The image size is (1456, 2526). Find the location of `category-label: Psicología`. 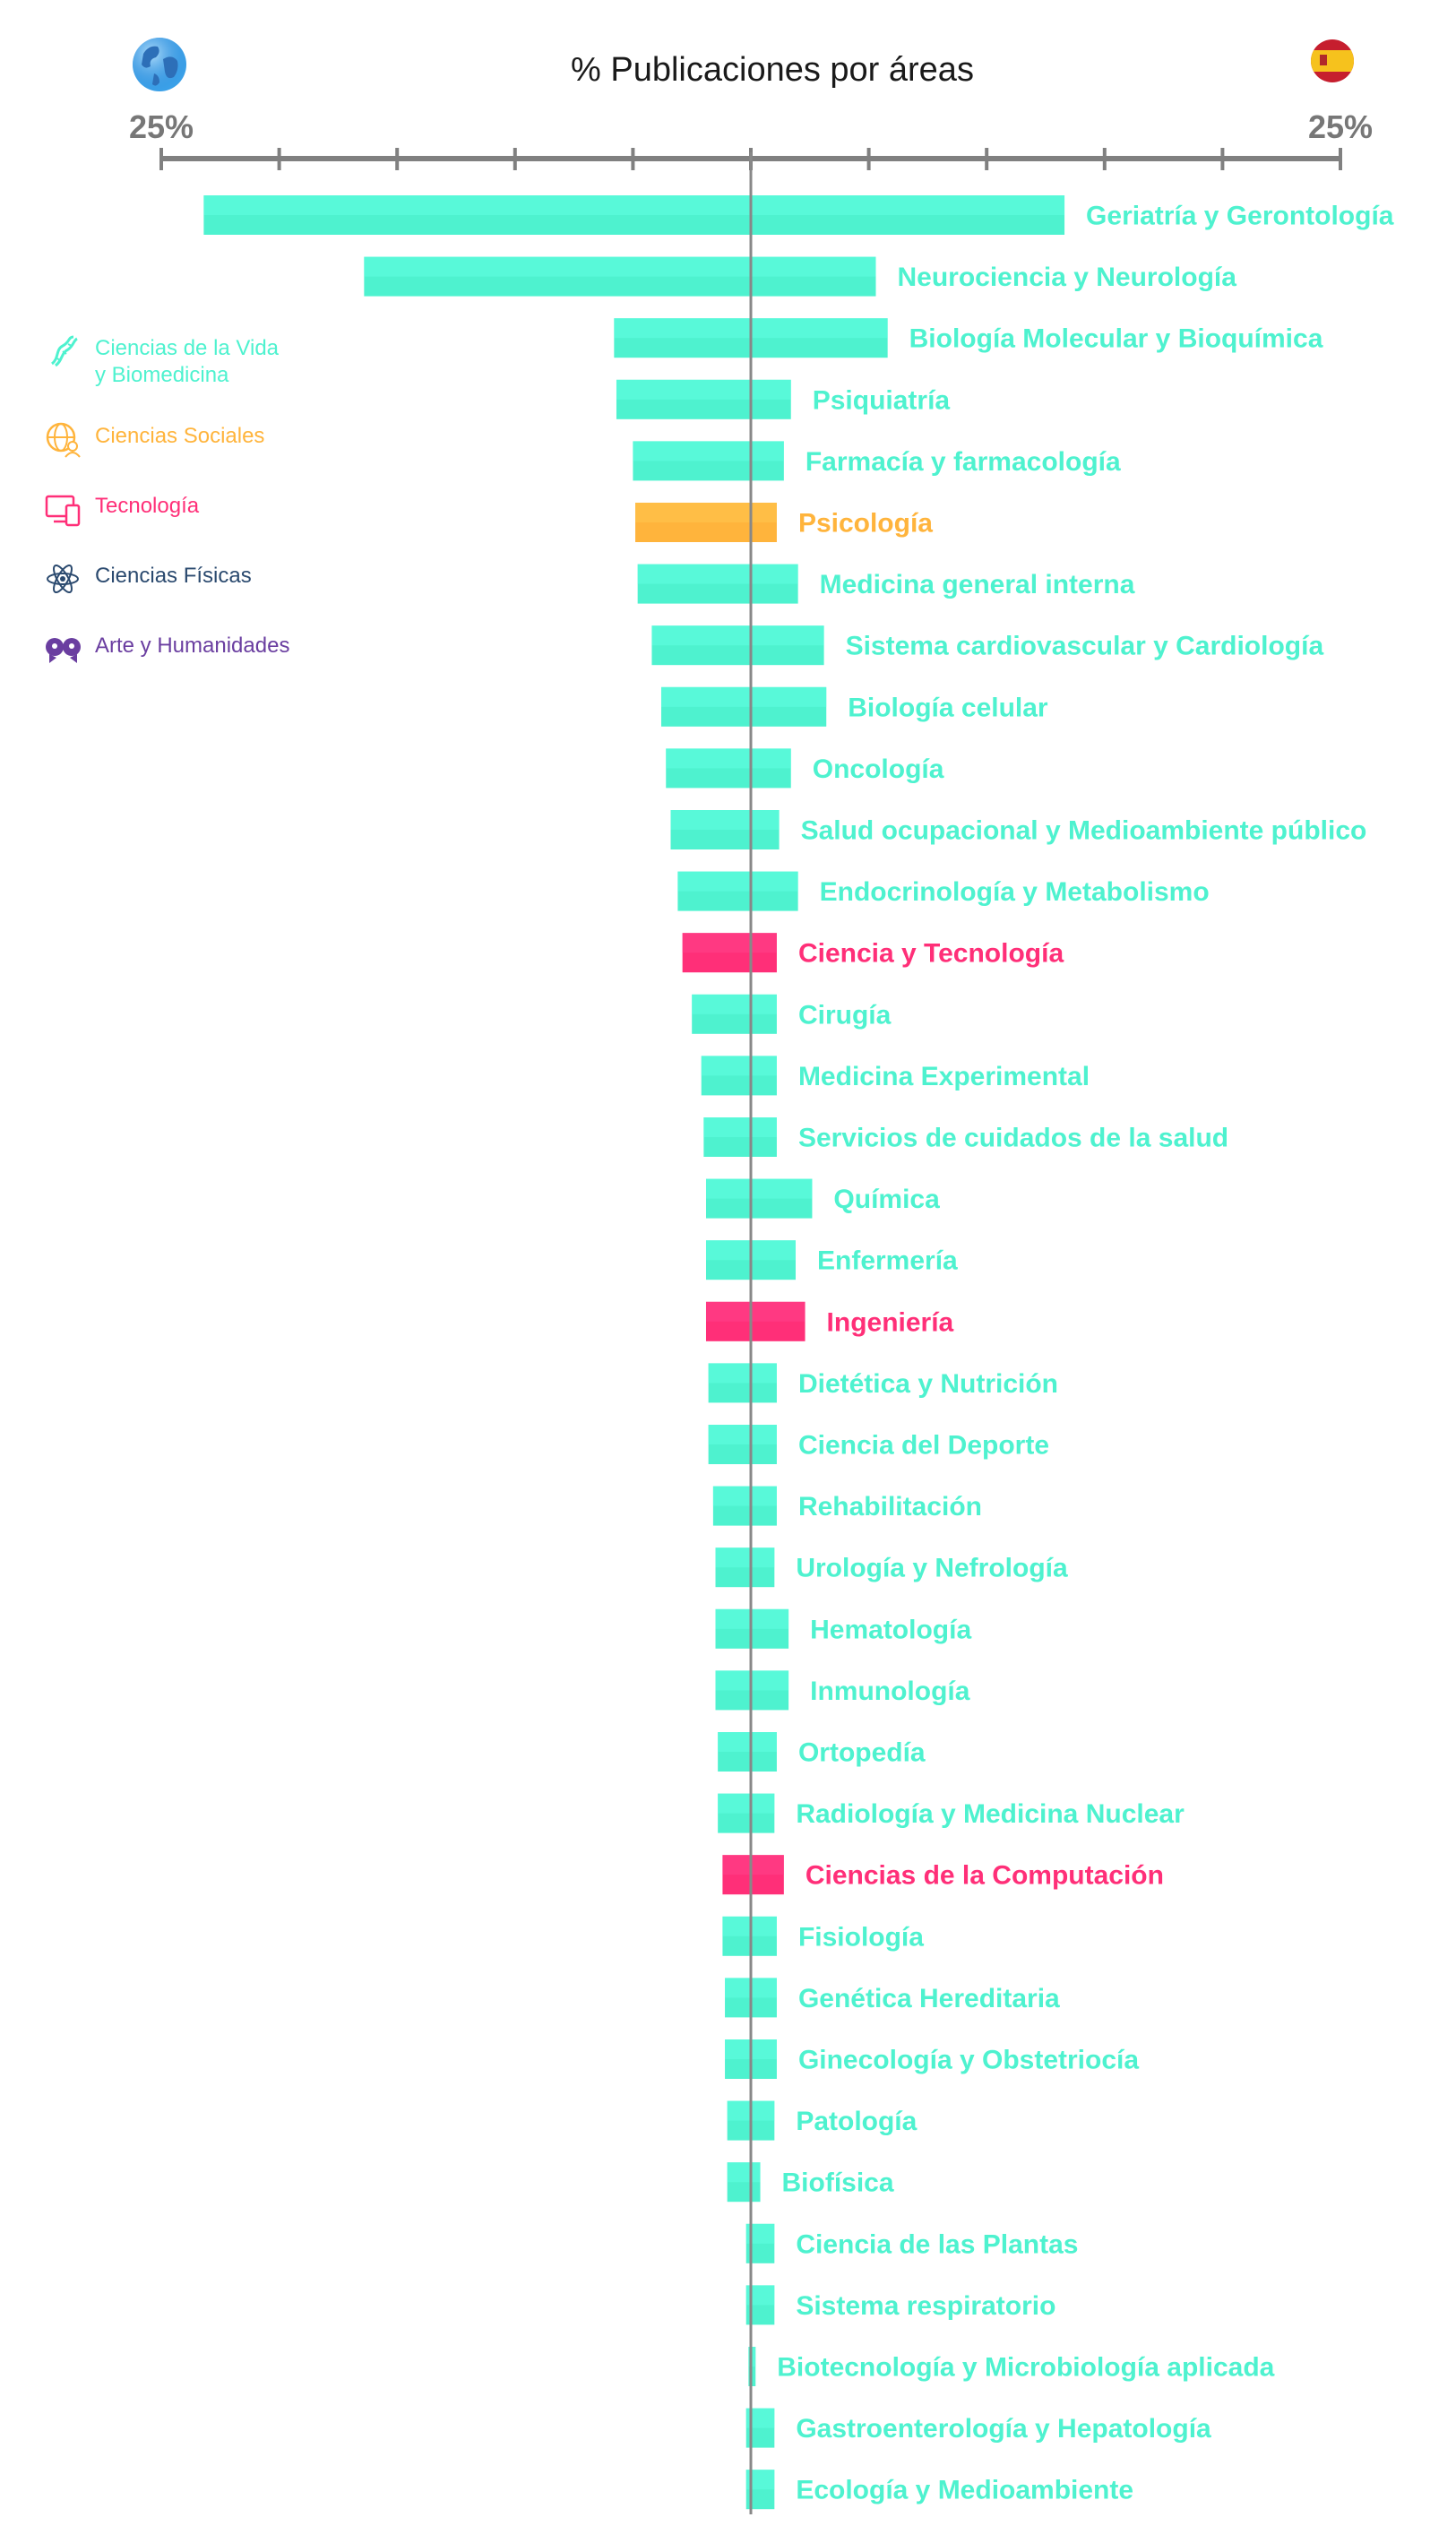

category-label: Psicología is located at coordinates (865, 524).